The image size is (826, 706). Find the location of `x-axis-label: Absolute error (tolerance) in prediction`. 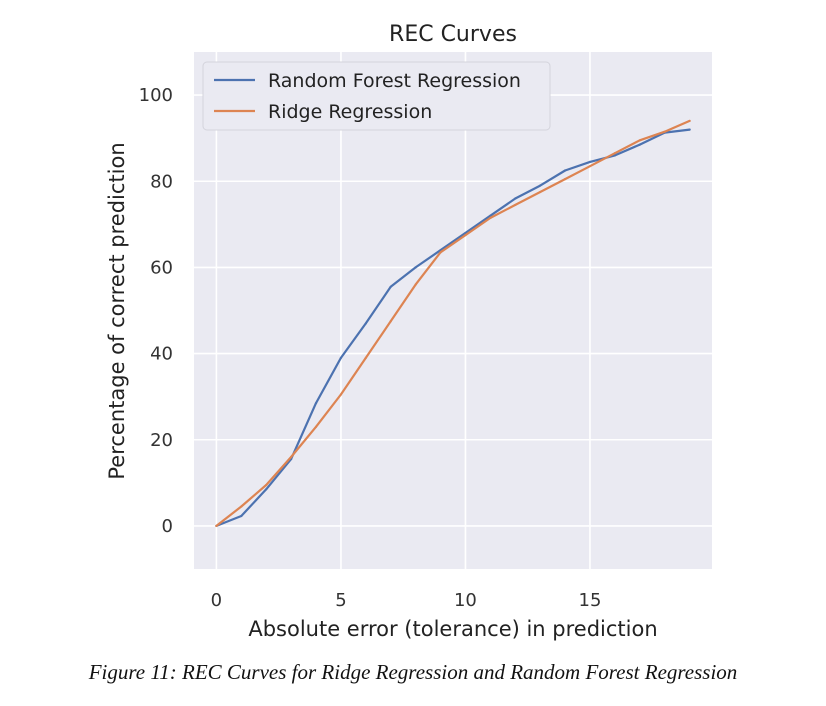

x-axis-label: Absolute error (tolerance) in prediction is located at coordinates (452, 629).